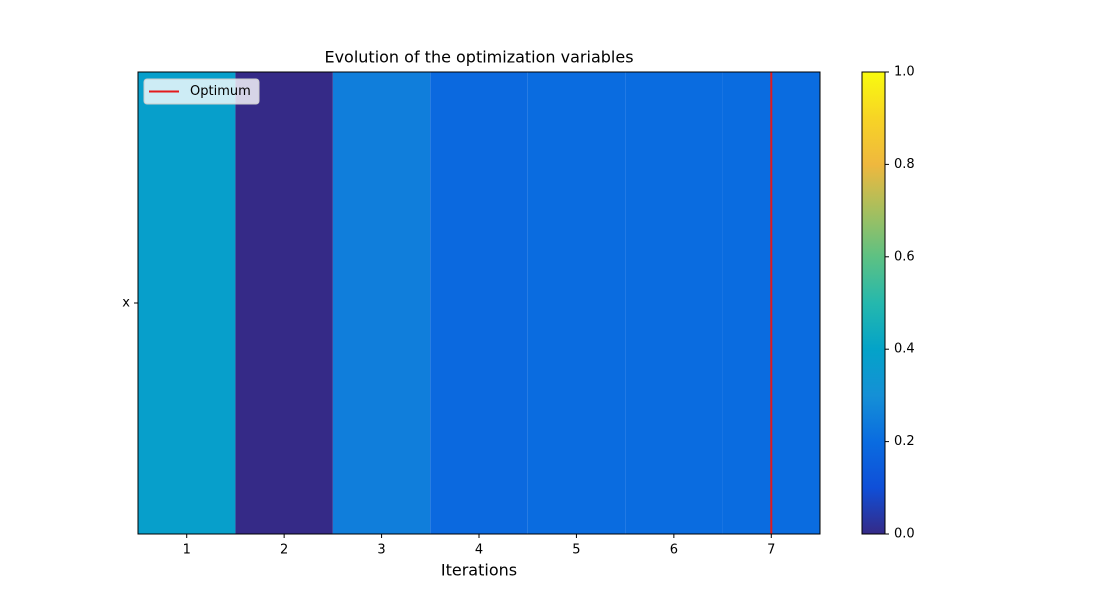 Image resolution: width=1100 pixels, height=600 pixels. I want to click on x-tick-label: 2, so click(284, 550).